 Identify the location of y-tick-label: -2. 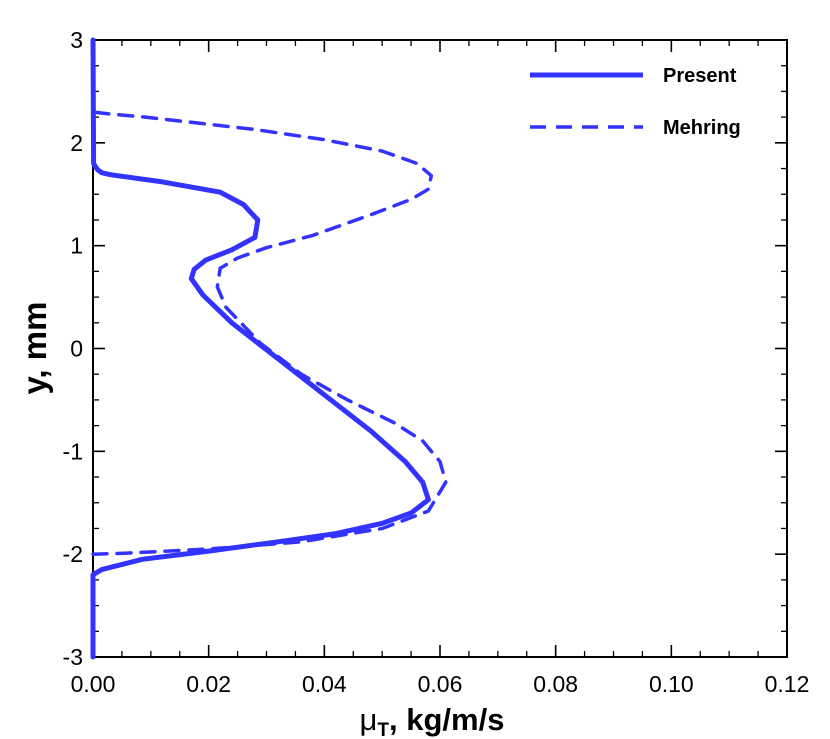
(73, 554).